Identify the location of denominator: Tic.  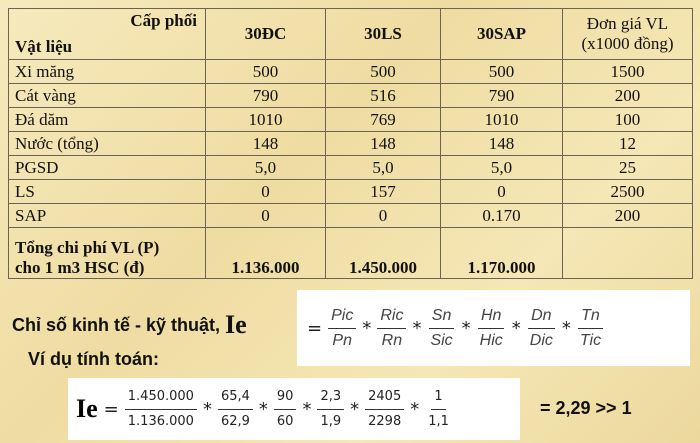
(590, 340).